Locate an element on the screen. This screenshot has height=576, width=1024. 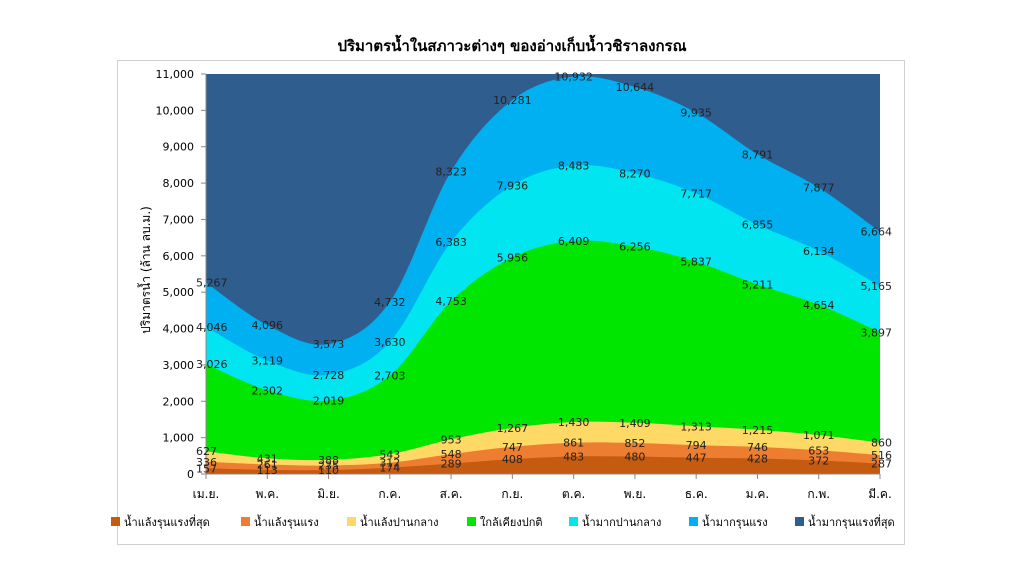
data-label: 516 is located at coordinates (881, 455).